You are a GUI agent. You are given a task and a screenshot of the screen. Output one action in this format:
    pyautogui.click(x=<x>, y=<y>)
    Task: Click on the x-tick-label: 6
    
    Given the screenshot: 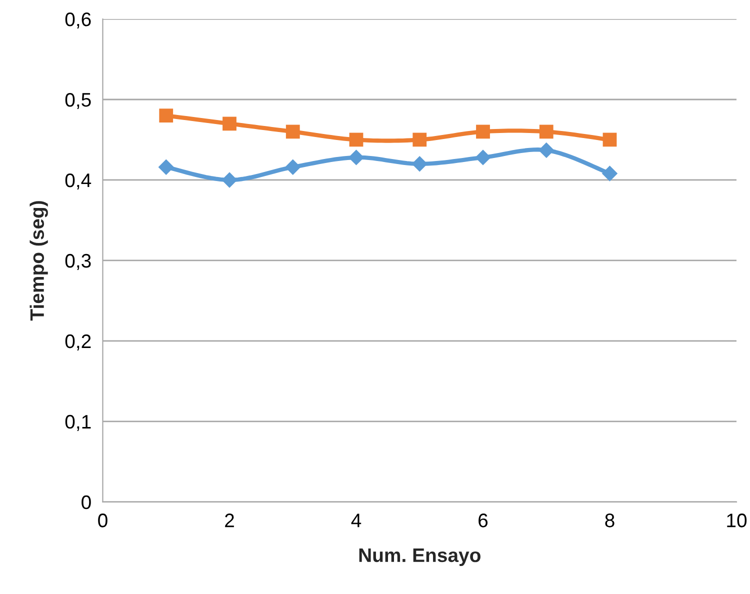 What is the action you would take?
    pyautogui.click(x=483, y=521)
    